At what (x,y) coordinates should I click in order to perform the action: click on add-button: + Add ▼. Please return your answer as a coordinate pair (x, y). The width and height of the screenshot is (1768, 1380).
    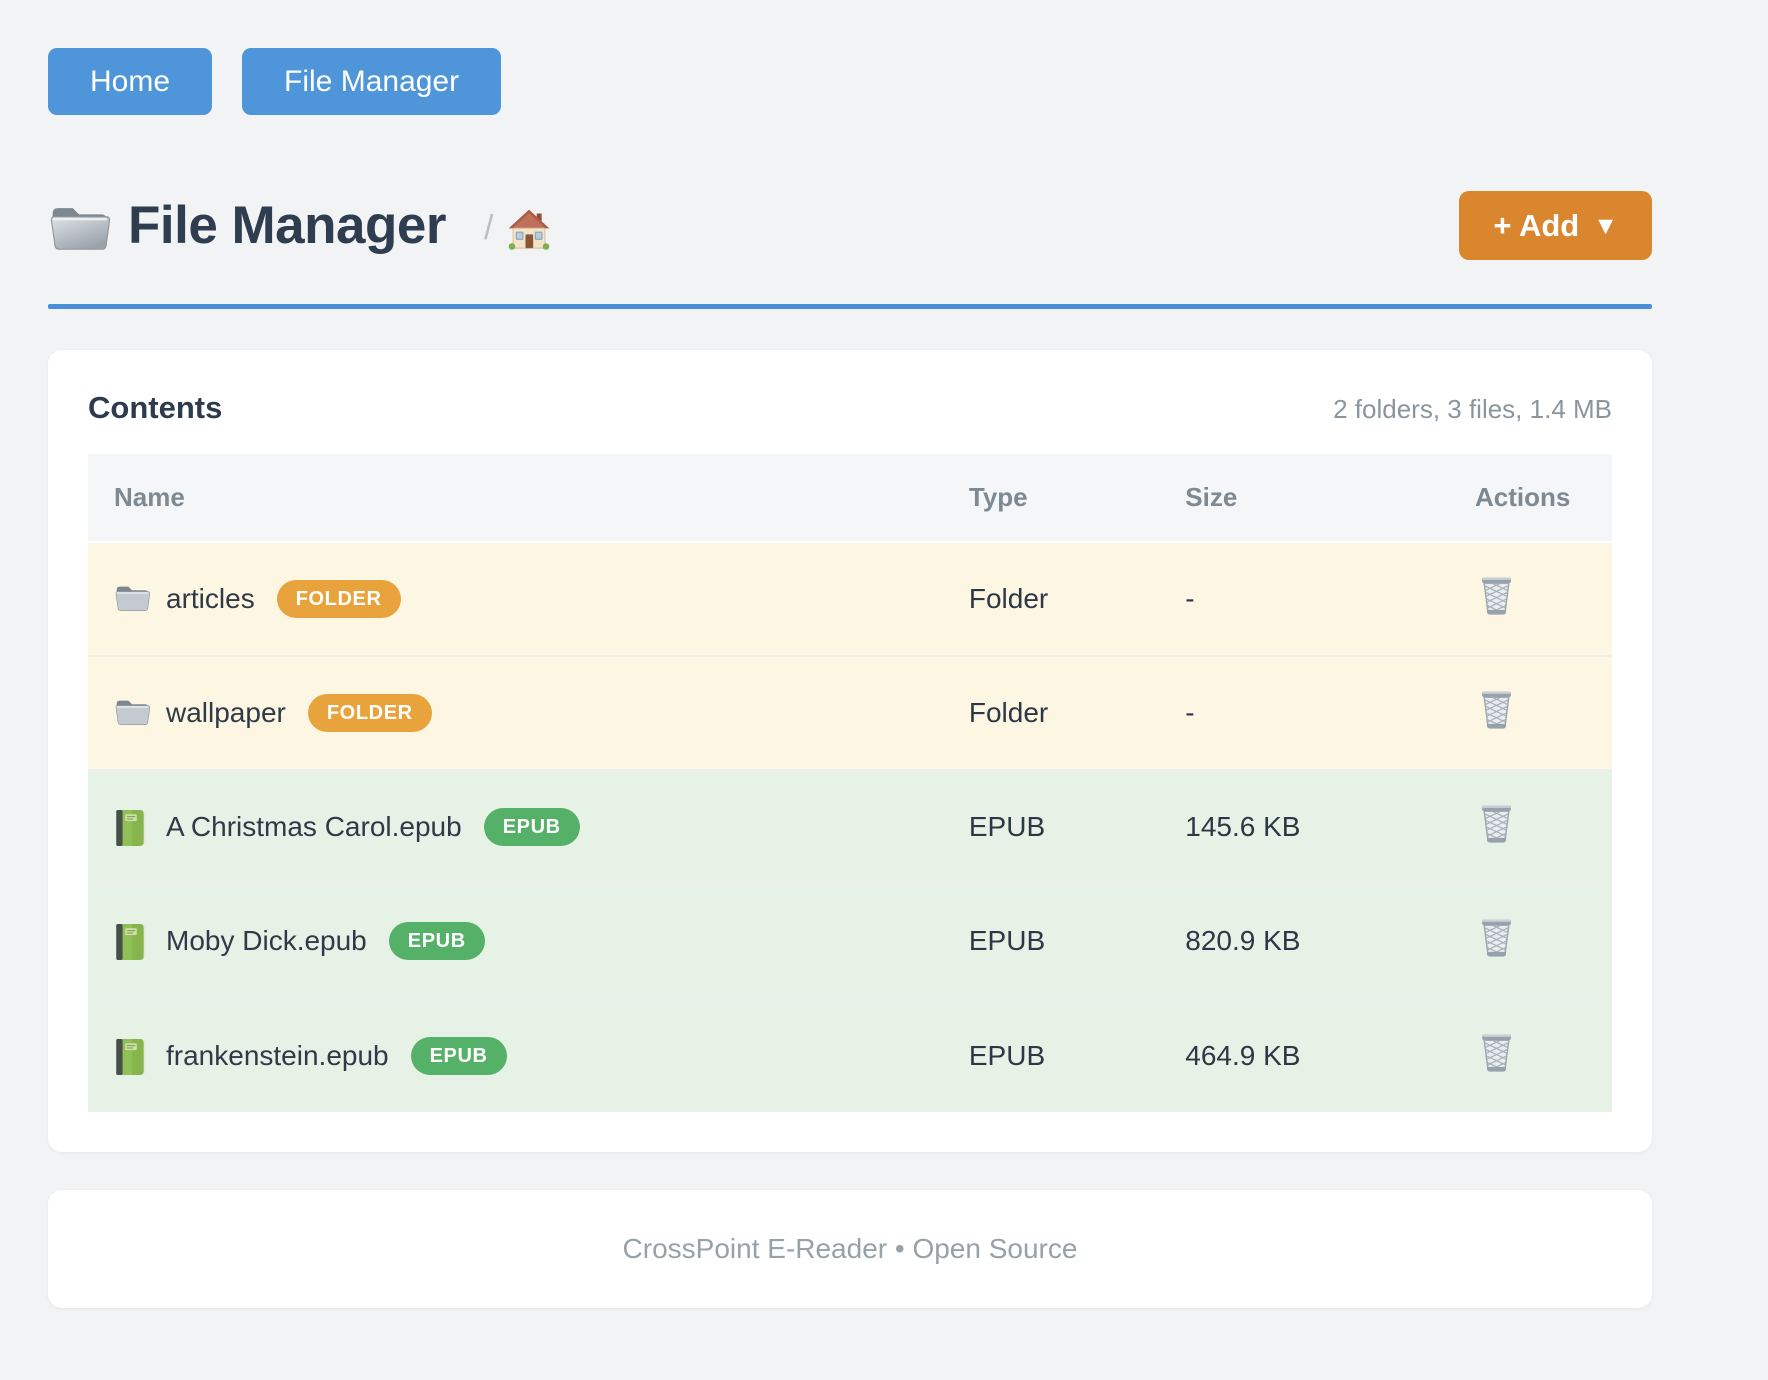
    Looking at the image, I should click on (1555, 225).